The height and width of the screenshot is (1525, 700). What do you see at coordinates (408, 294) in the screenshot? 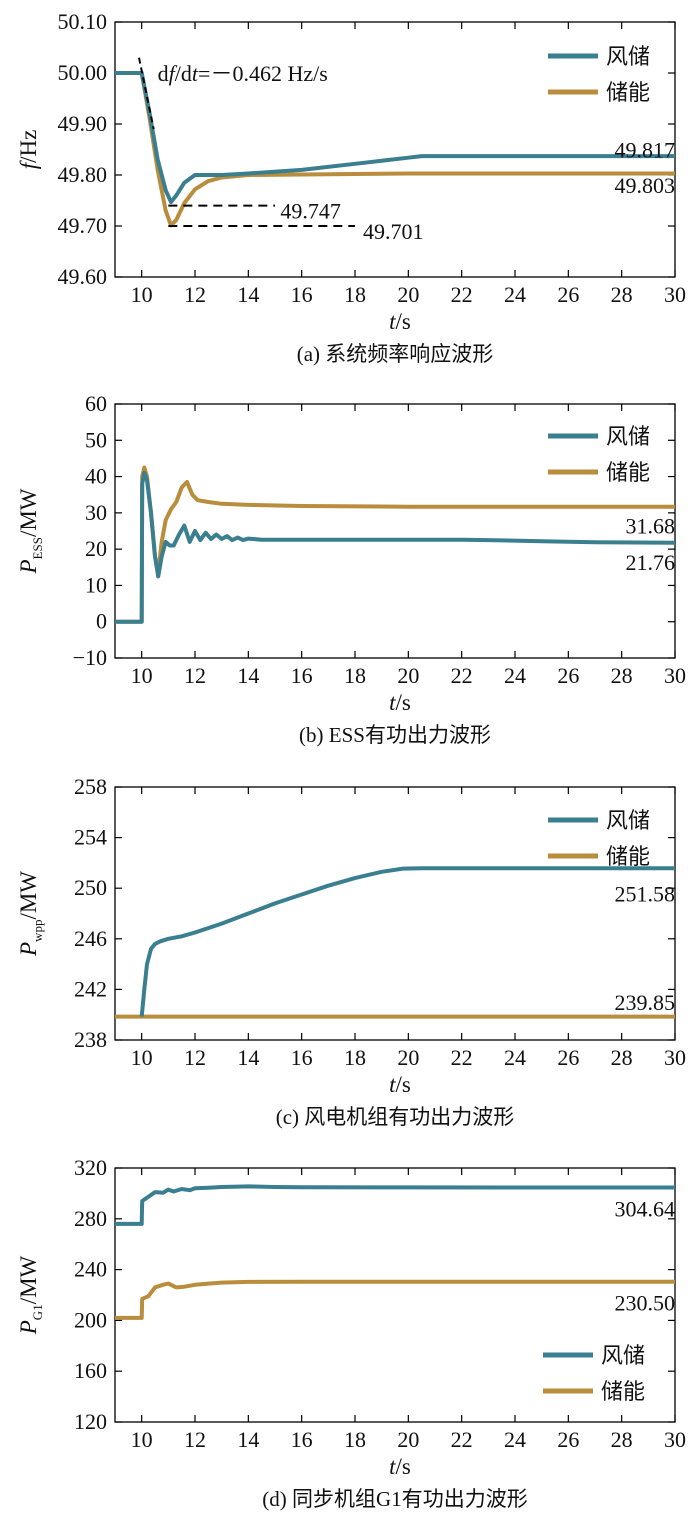
I see `x-tick-label: 20` at bounding box center [408, 294].